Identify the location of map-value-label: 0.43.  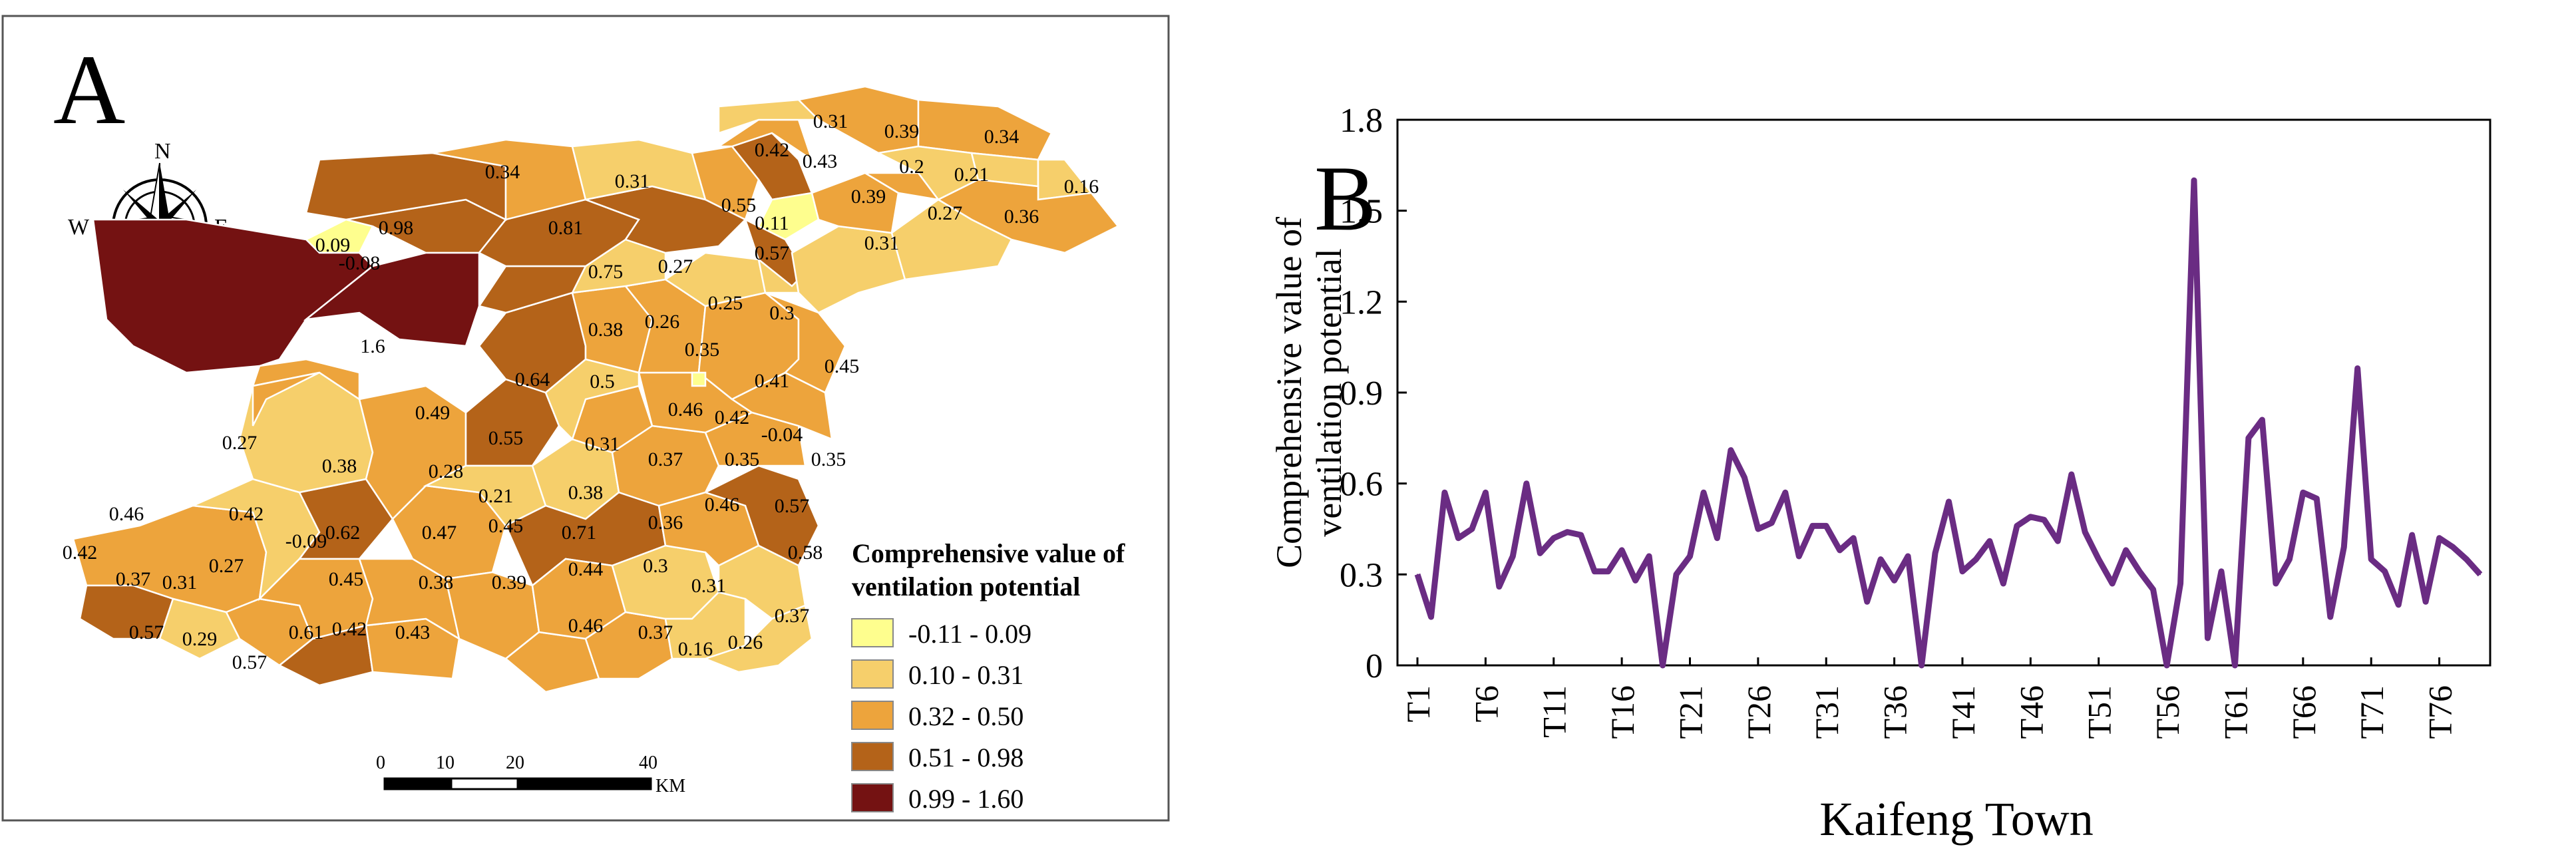
(821, 161).